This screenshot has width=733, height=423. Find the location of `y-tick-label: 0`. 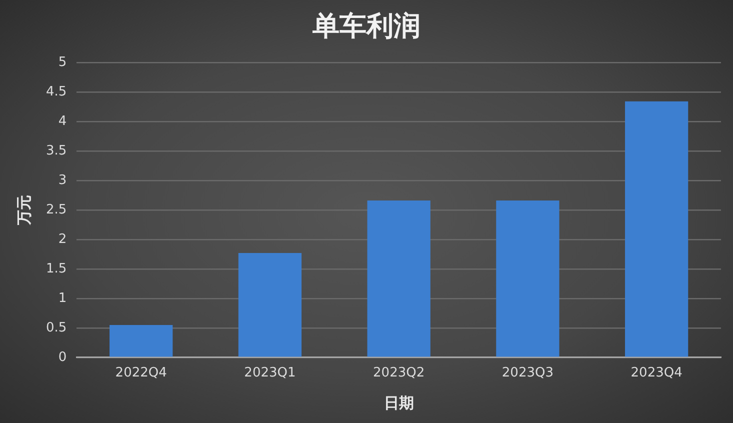

y-tick-label: 0 is located at coordinates (62, 357).